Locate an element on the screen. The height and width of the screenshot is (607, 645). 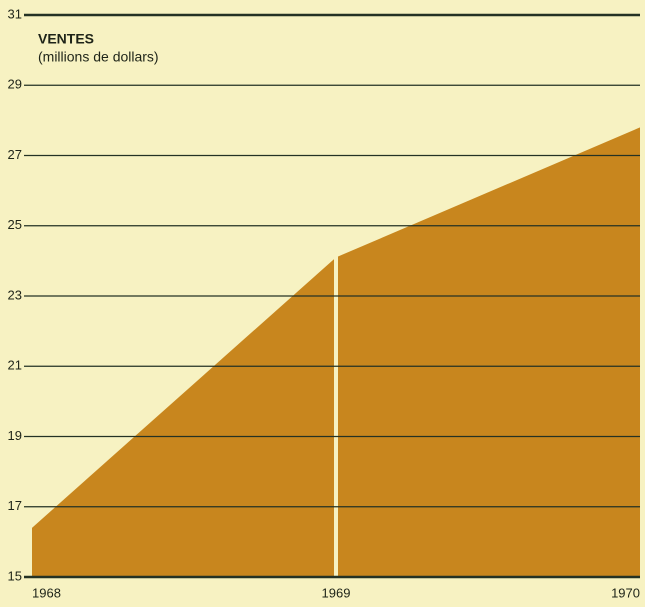
y-tick-label: 21 is located at coordinates (15, 365).